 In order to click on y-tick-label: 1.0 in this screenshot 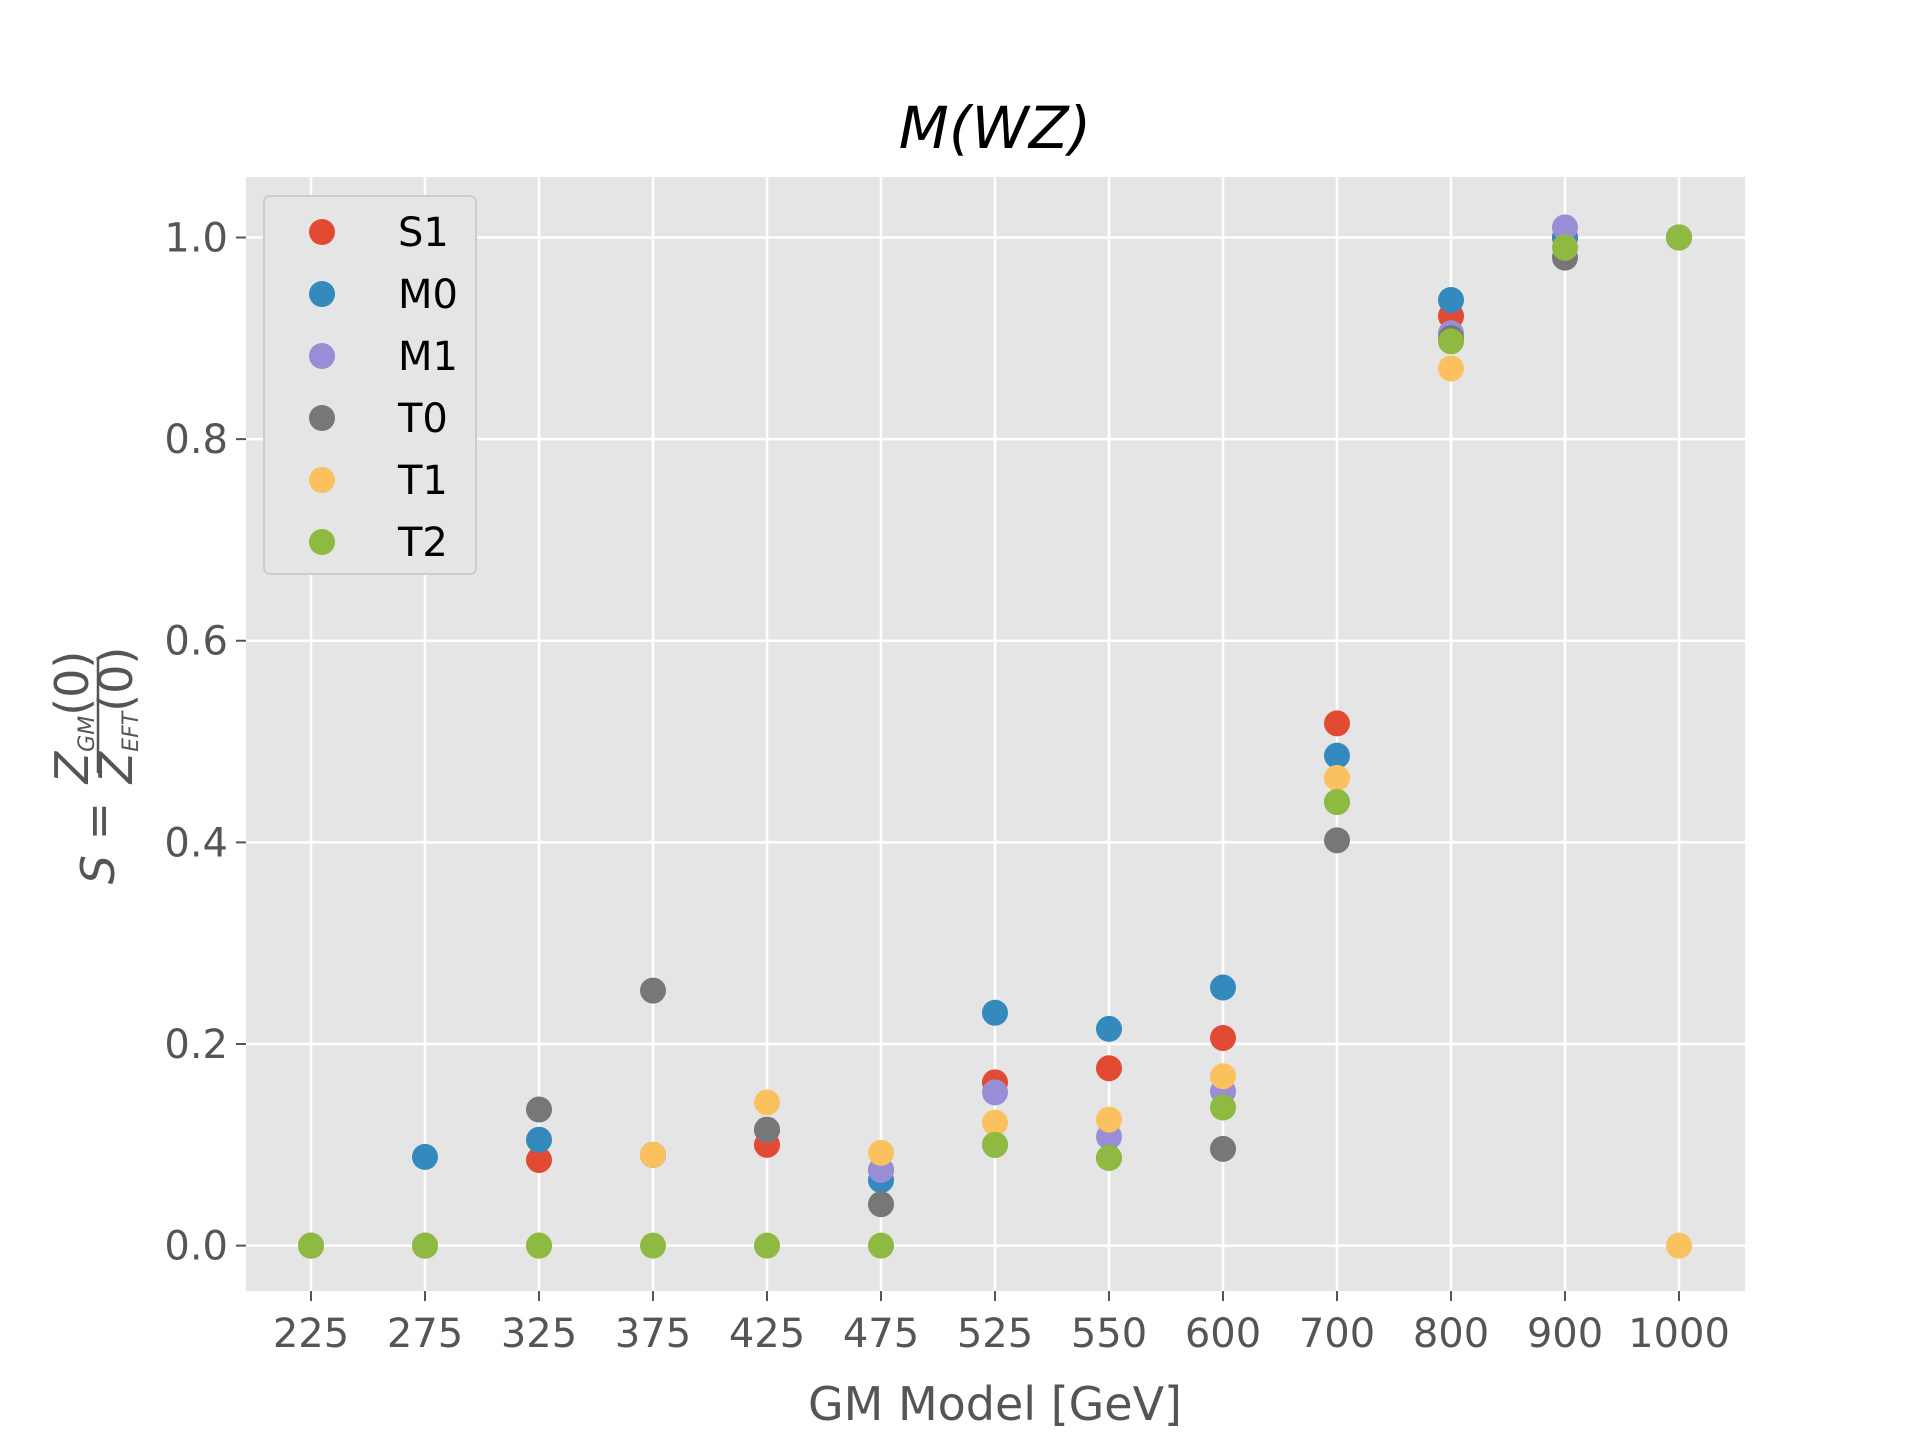, I will do `click(196, 238)`.